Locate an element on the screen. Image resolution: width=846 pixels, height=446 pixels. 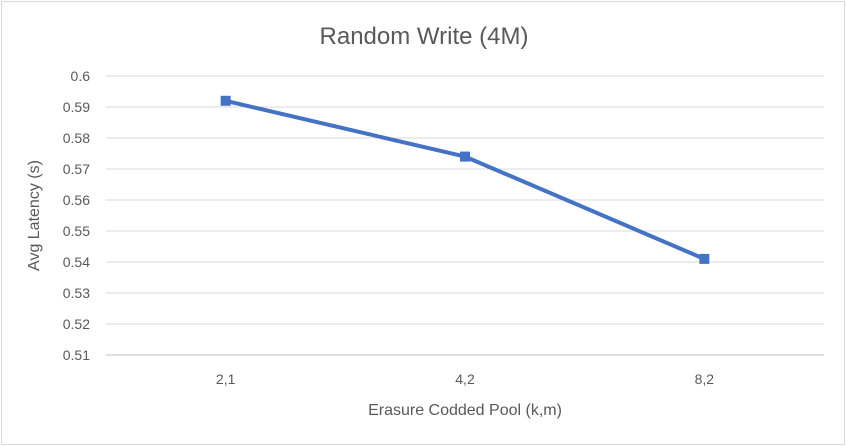
x-axis-tick-labels: 2,1 4,2 8,2 is located at coordinates (465, 379).